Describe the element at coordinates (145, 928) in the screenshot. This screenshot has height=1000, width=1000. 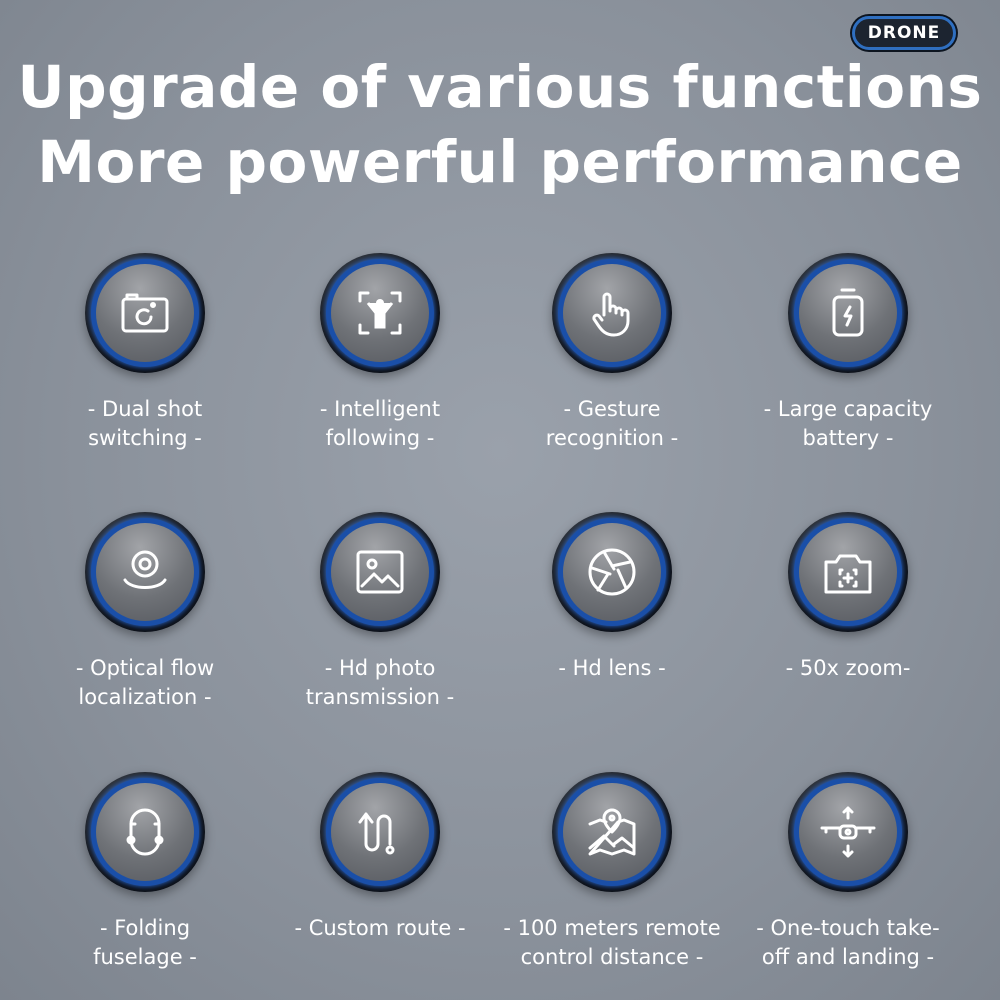
I see `feature-label-line-1: - Folding` at that location.